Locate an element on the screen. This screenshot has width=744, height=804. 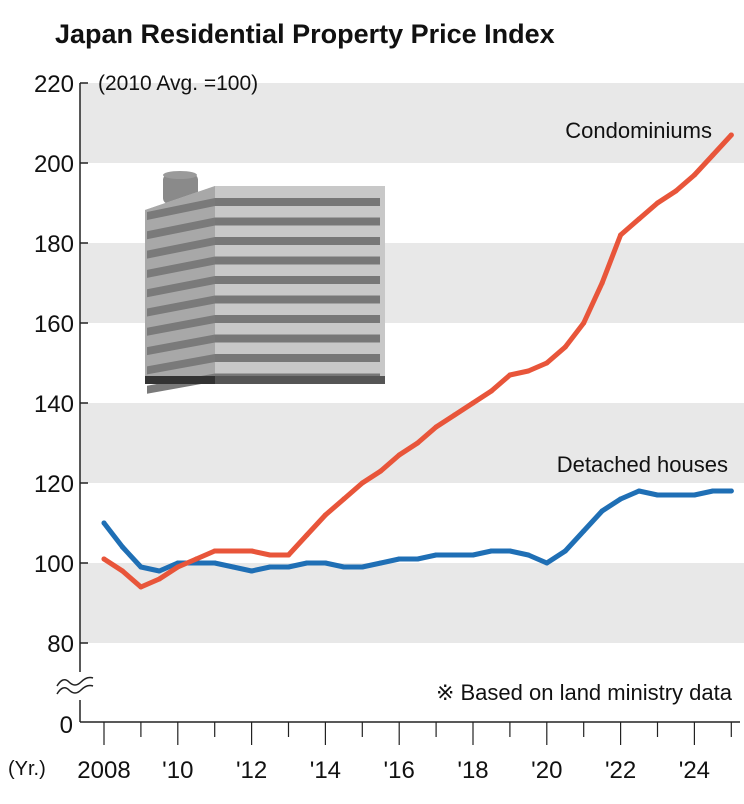
x-tick-label: '22 is located at coordinates (620, 770).